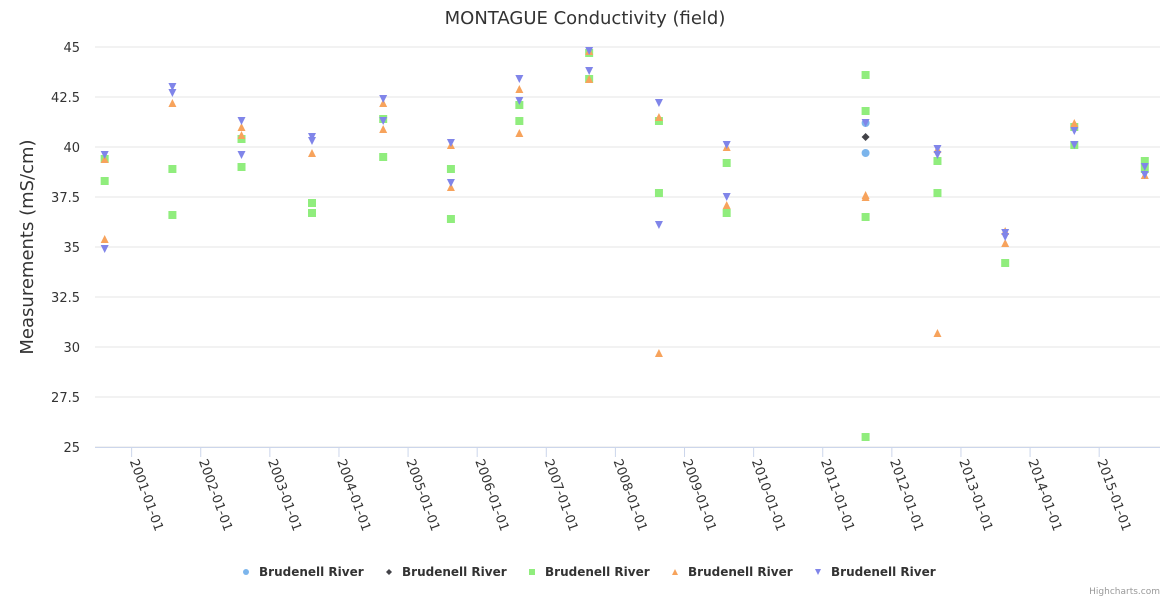 The width and height of the screenshot is (1170, 600). I want to click on legend-item-4: Brudenell River, so click(875, 572).